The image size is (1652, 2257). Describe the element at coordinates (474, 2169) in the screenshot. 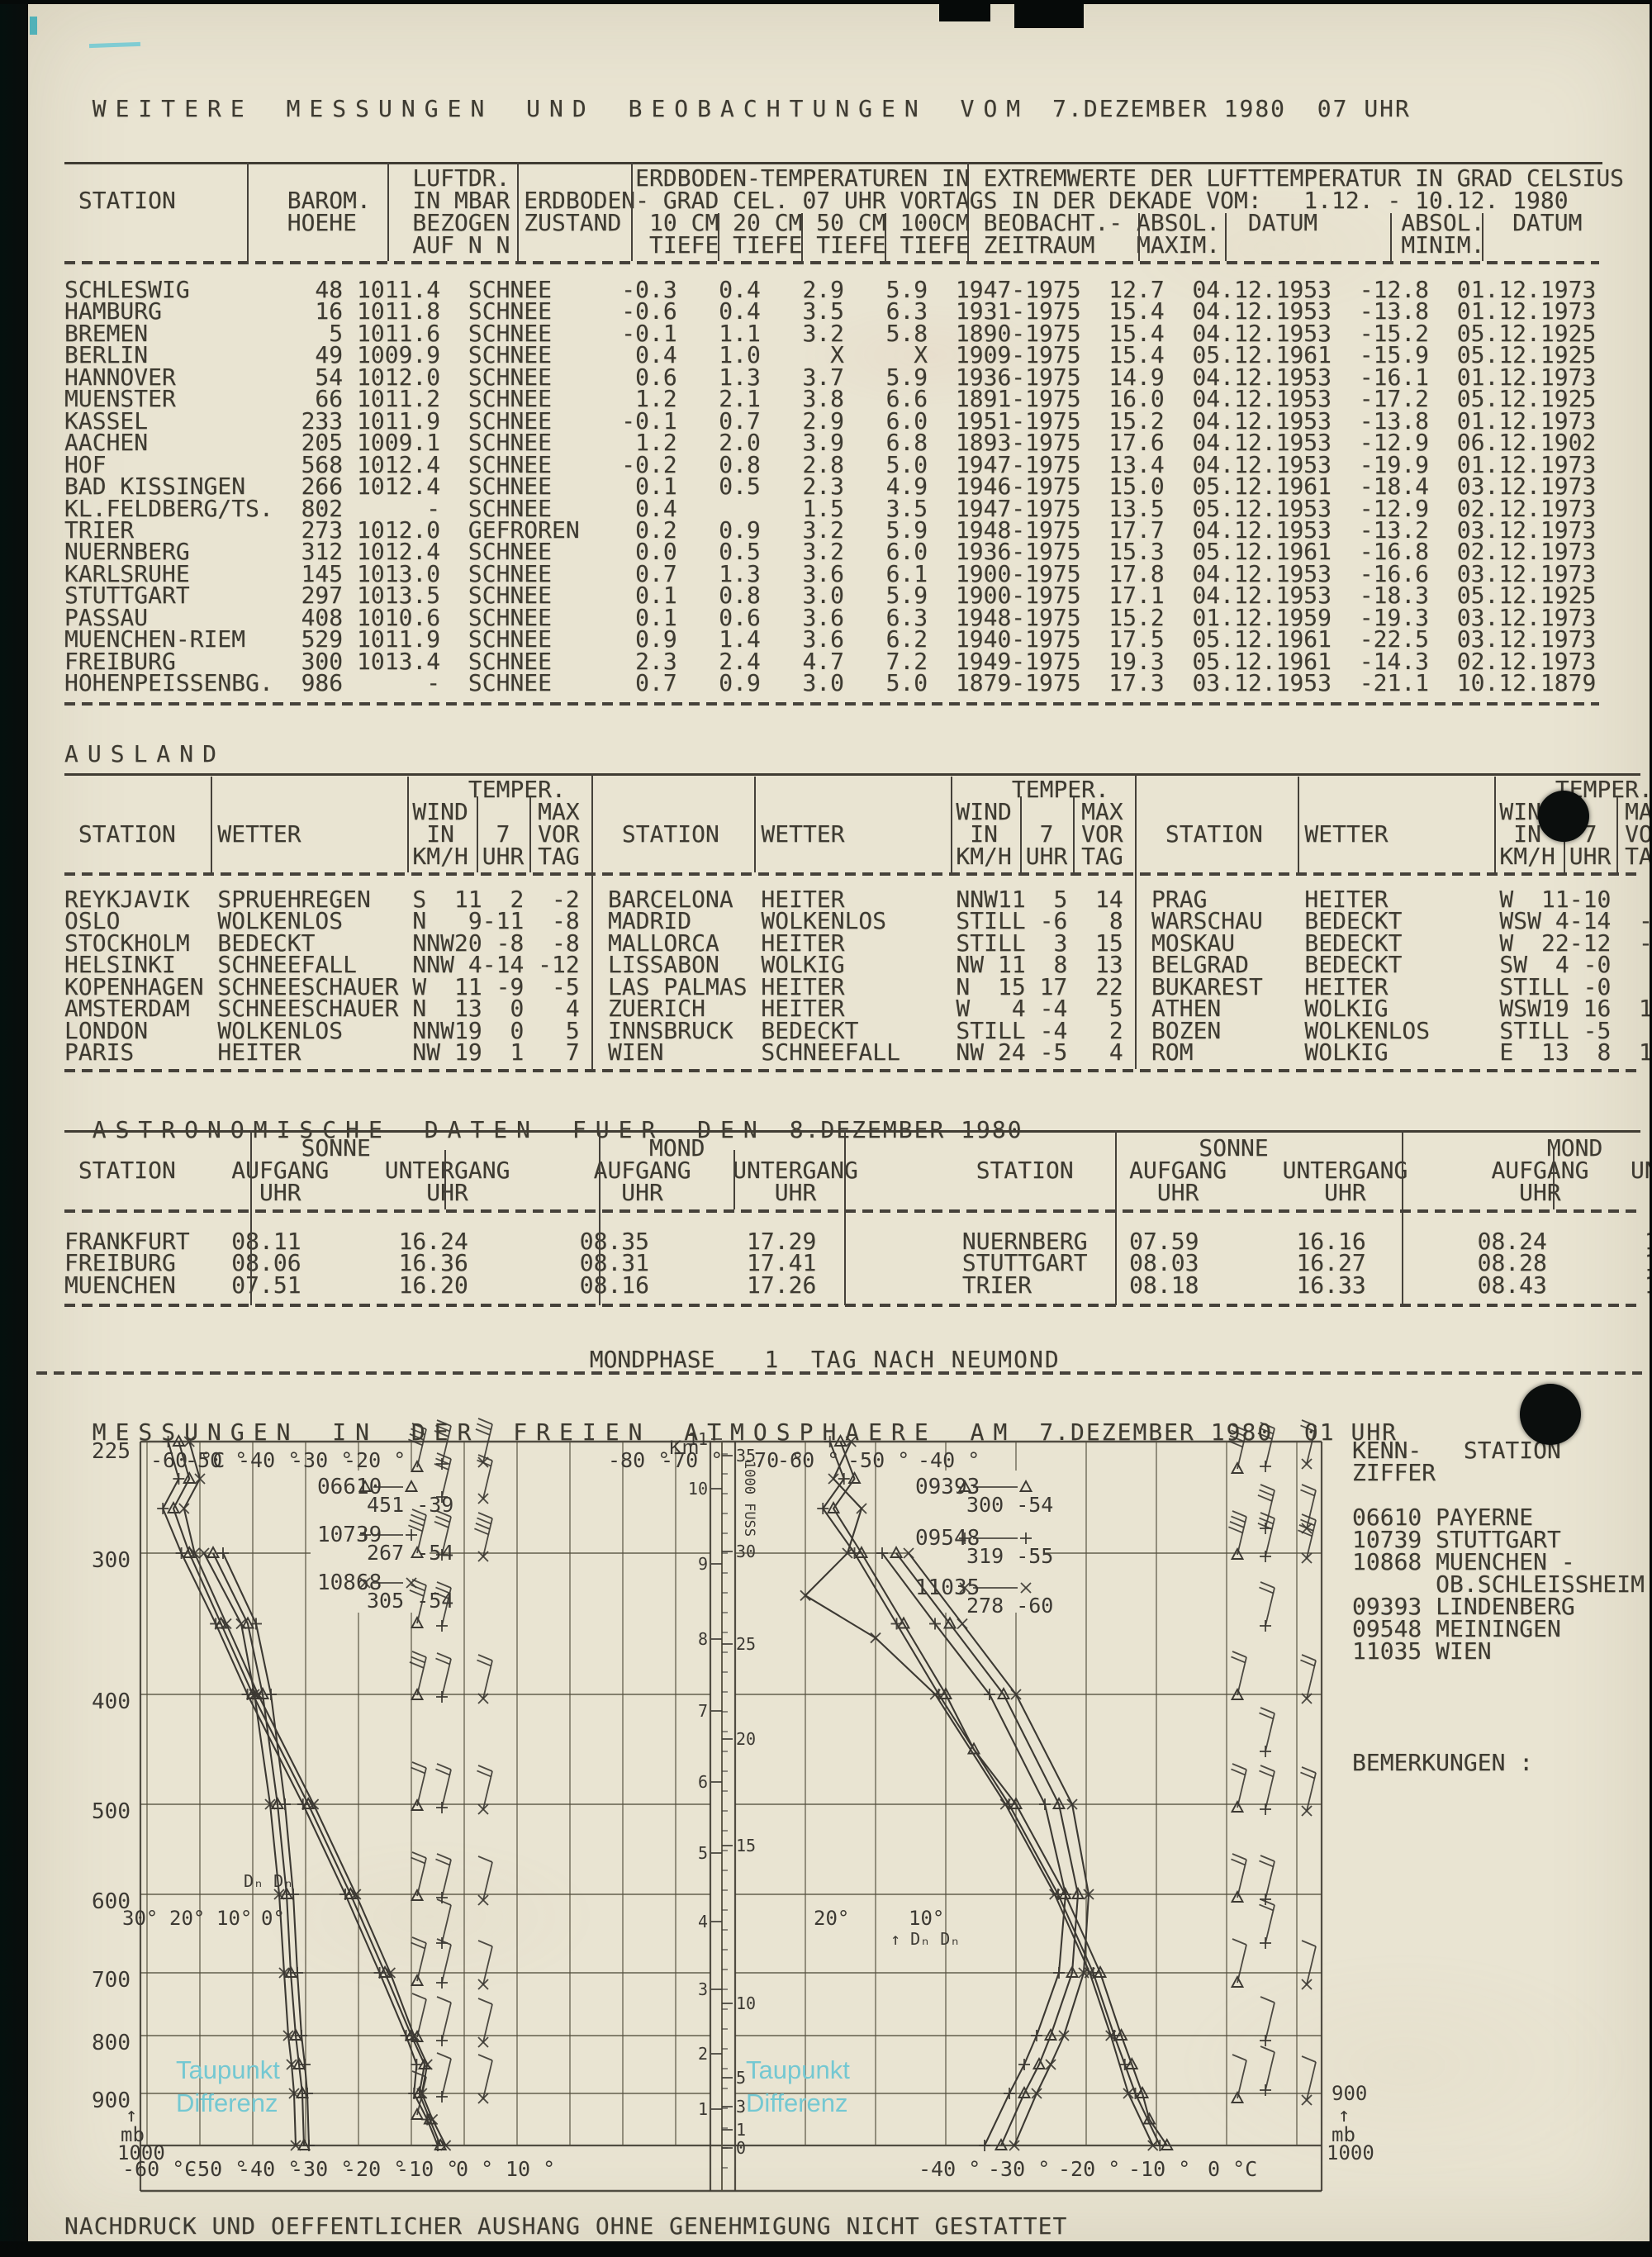

I see `chart-label: 0 °` at that location.